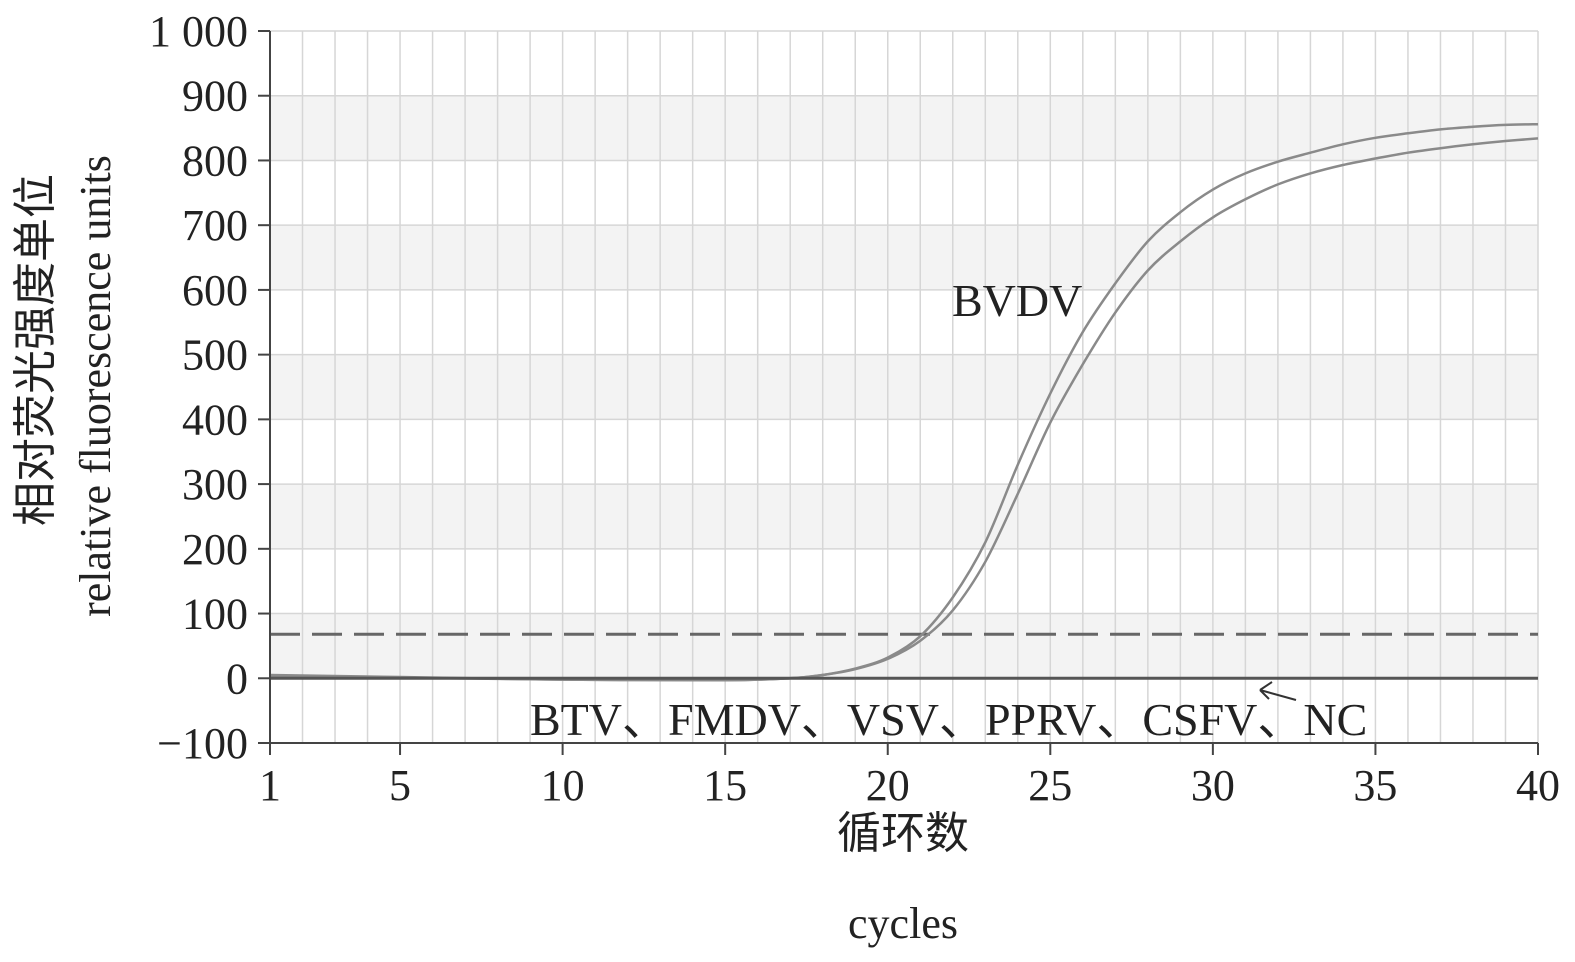 This screenshot has width=1575, height=962. Describe the element at coordinates (400, 785) in the screenshot. I see `x-tick-label: 5` at that location.